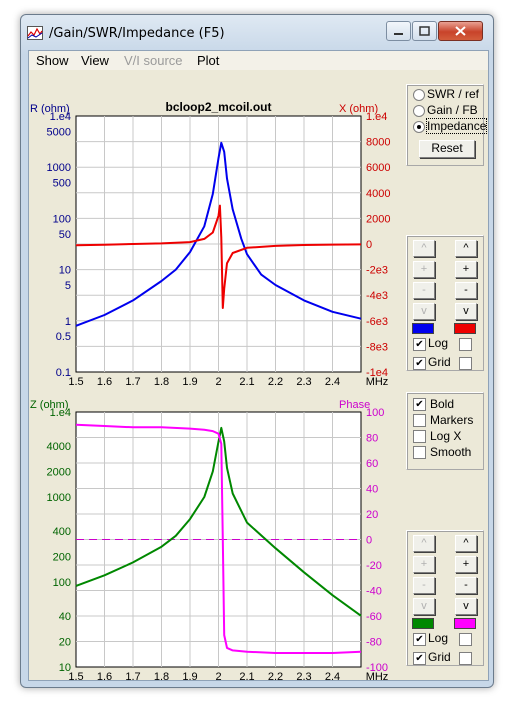 Image resolution: width=513 pixels, height=704 pixels. What do you see at coordinates (419, 344) in the screenshot?
I see `upper-log-left-checkbox: ✔` at bounding box center [419, 344].